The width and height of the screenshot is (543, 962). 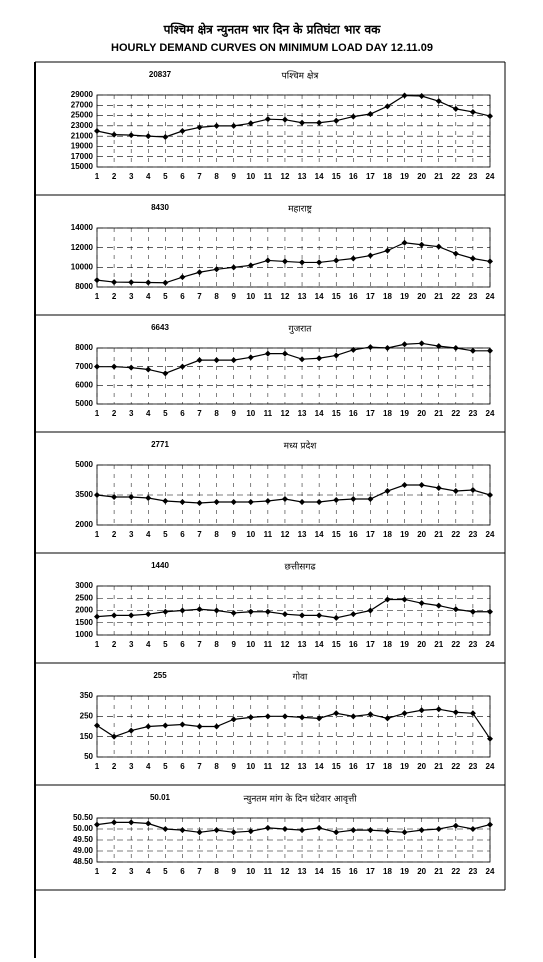 I want to click on x-tick-label: 17, so click(x=370, y=413).